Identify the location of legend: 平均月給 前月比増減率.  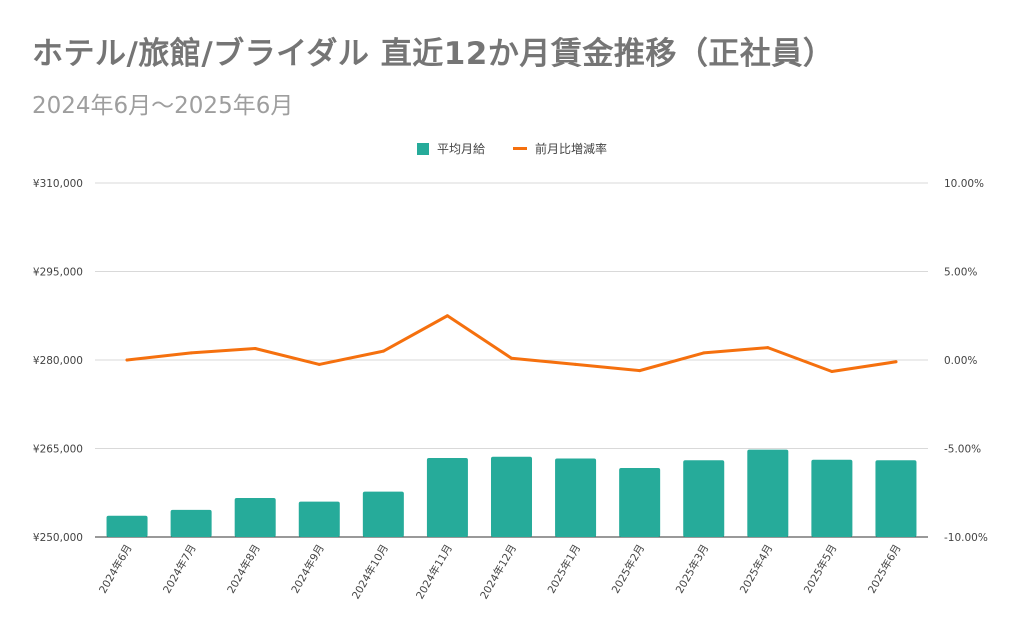
(512, 148).